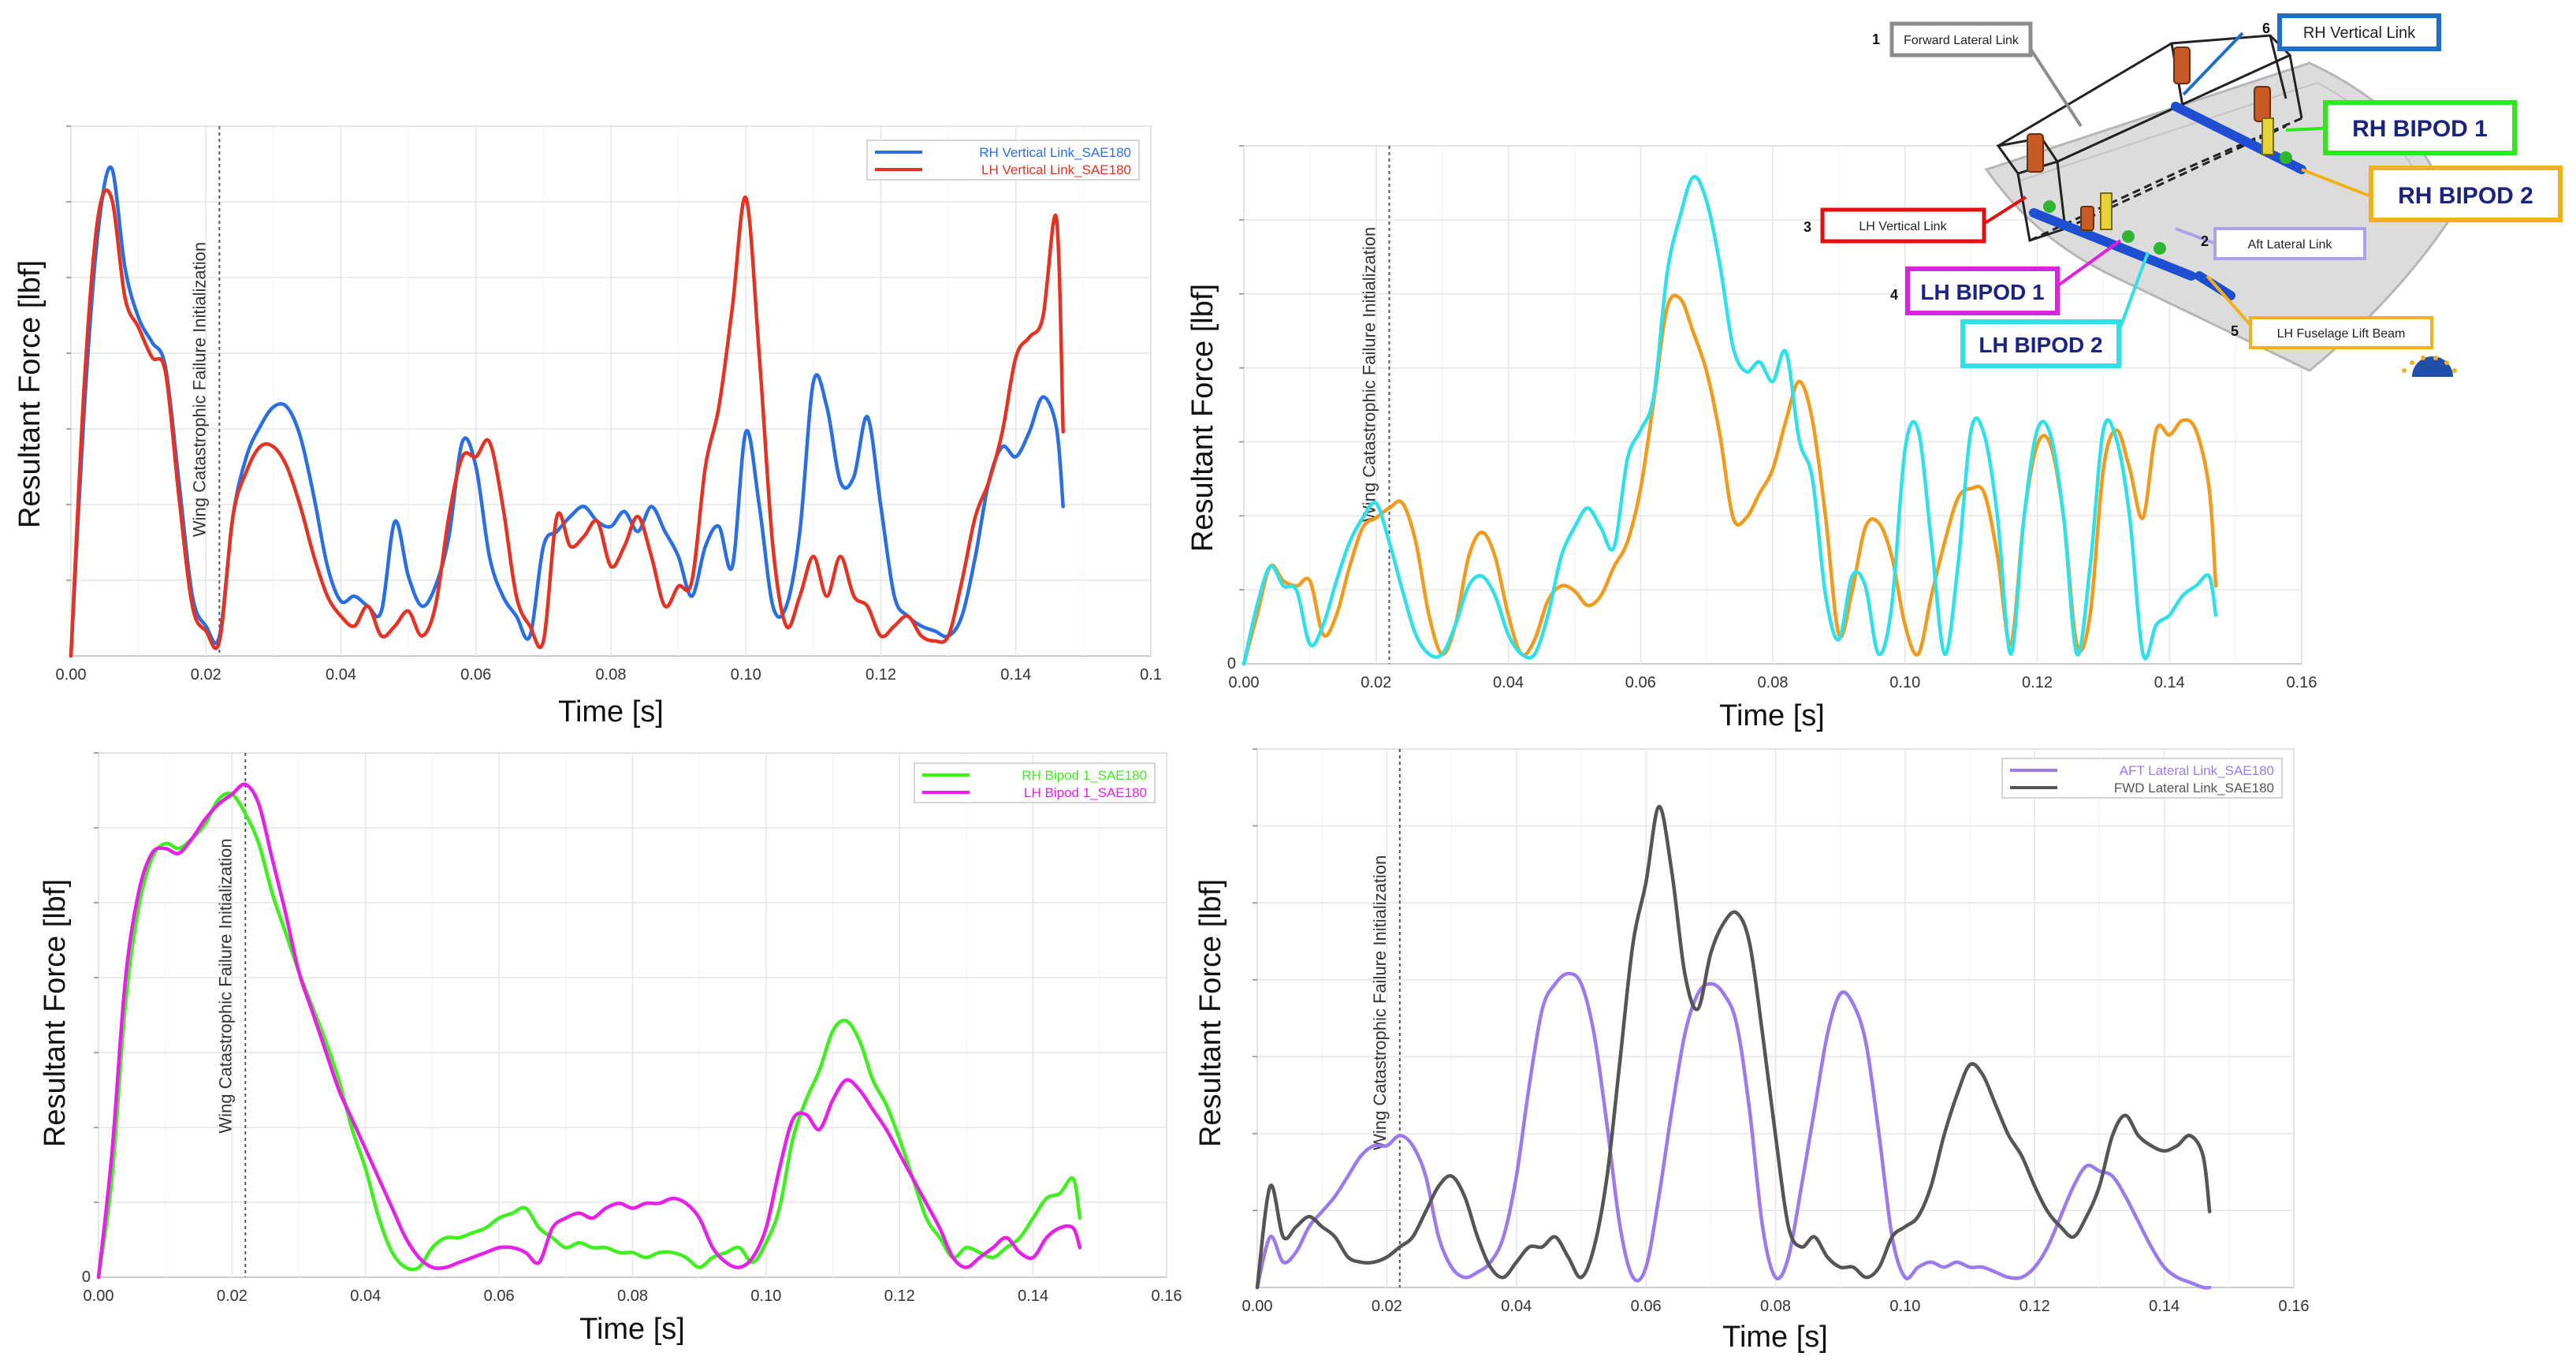  What do you see at coordinates (2167, 186) in the screenshot?
I see `bipod-struts` at bounding box center [2167, 186].